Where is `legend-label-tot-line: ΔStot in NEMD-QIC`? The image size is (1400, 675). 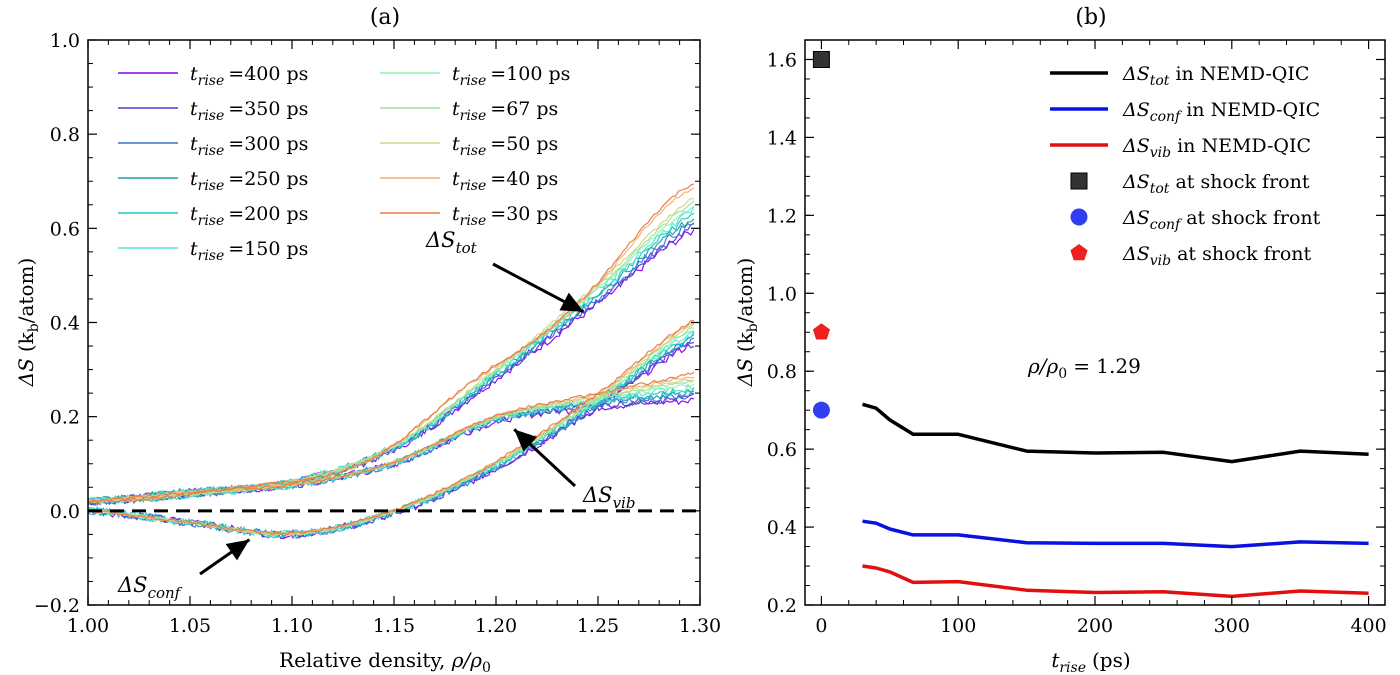
legend-label-tot-line: ΔStot in NEMD-QIC is located at coordinates (1215, 76).